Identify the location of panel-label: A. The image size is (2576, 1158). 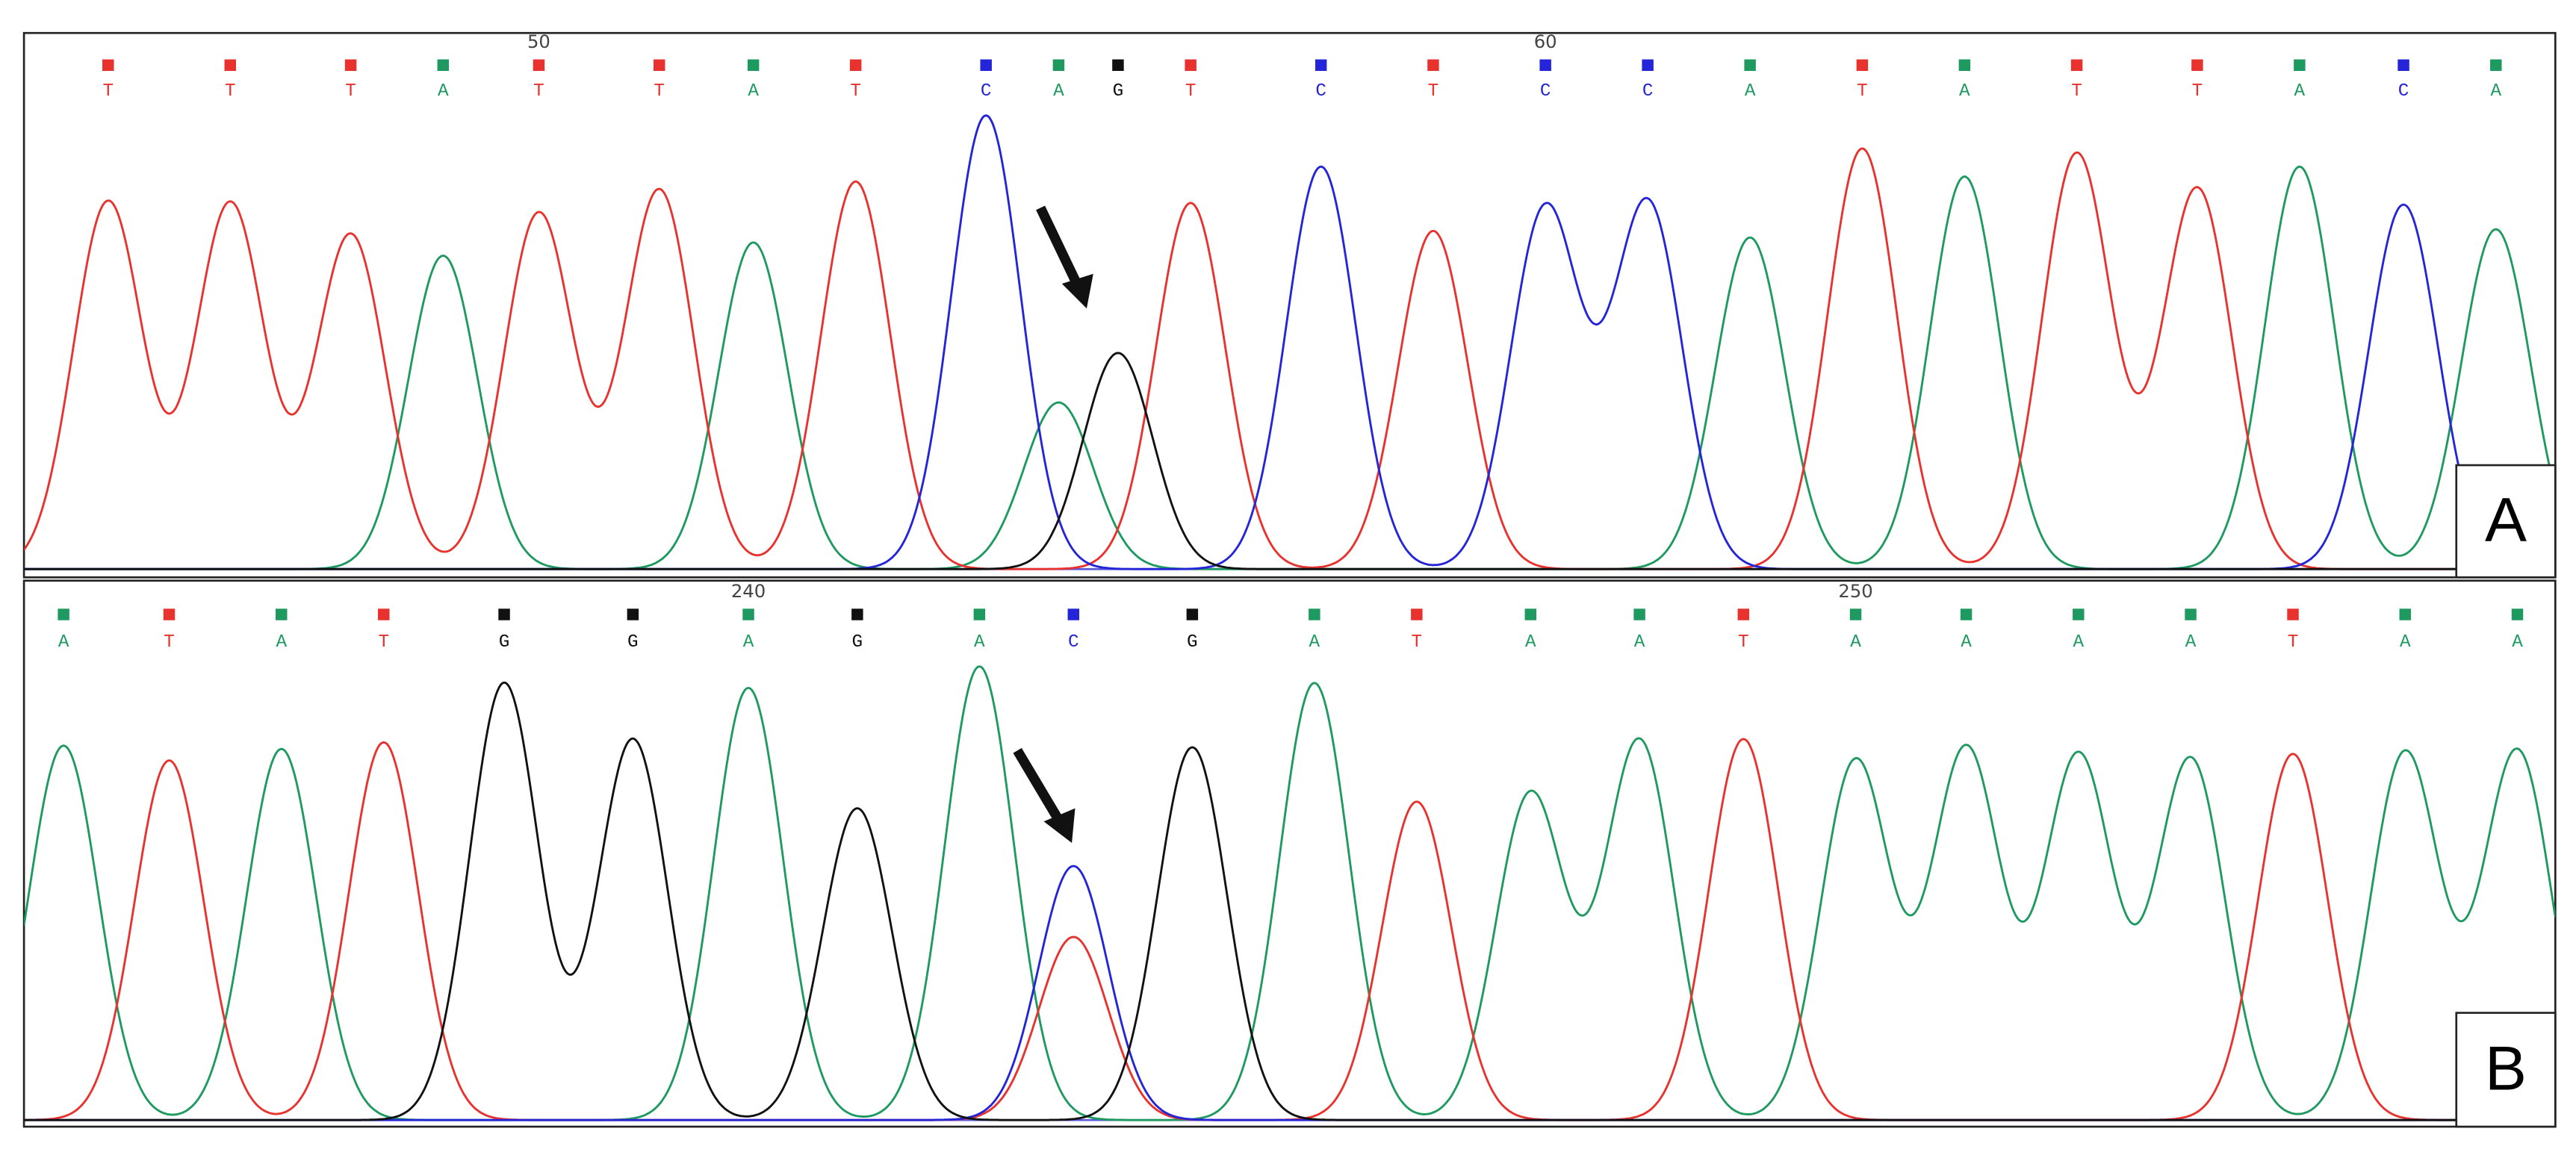
(2506, 520).